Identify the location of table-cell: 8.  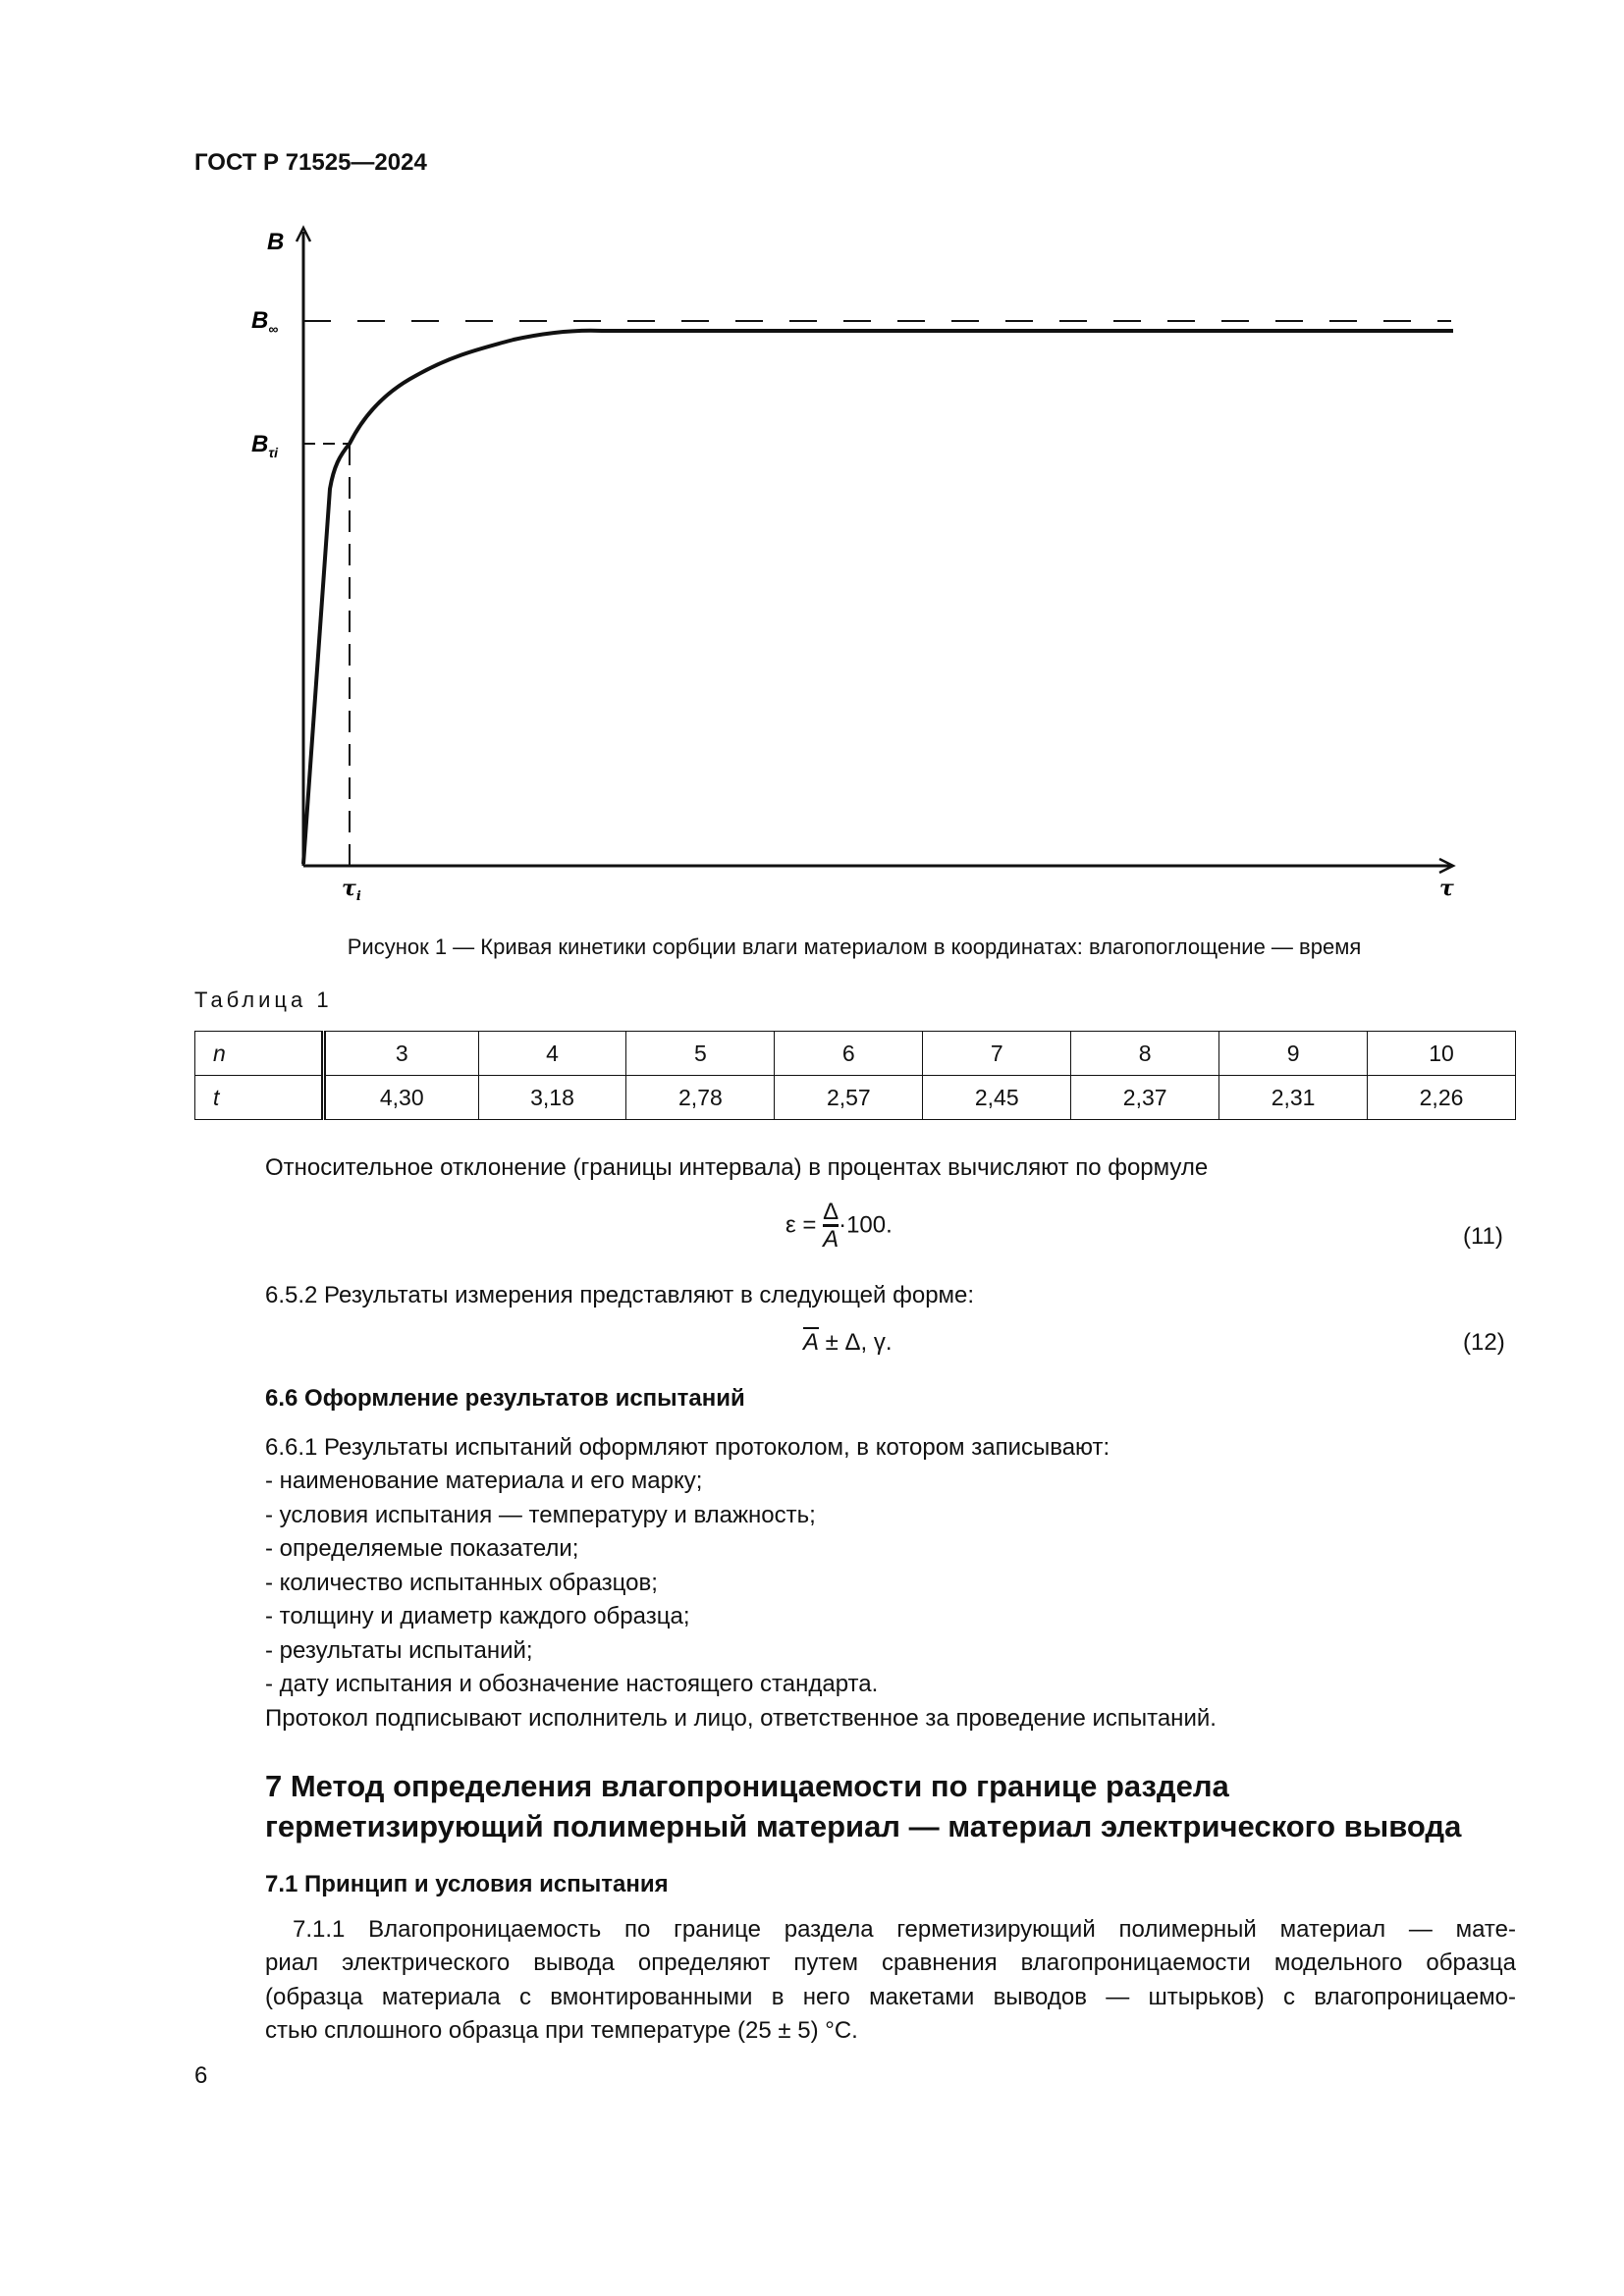
(1145, 1054).